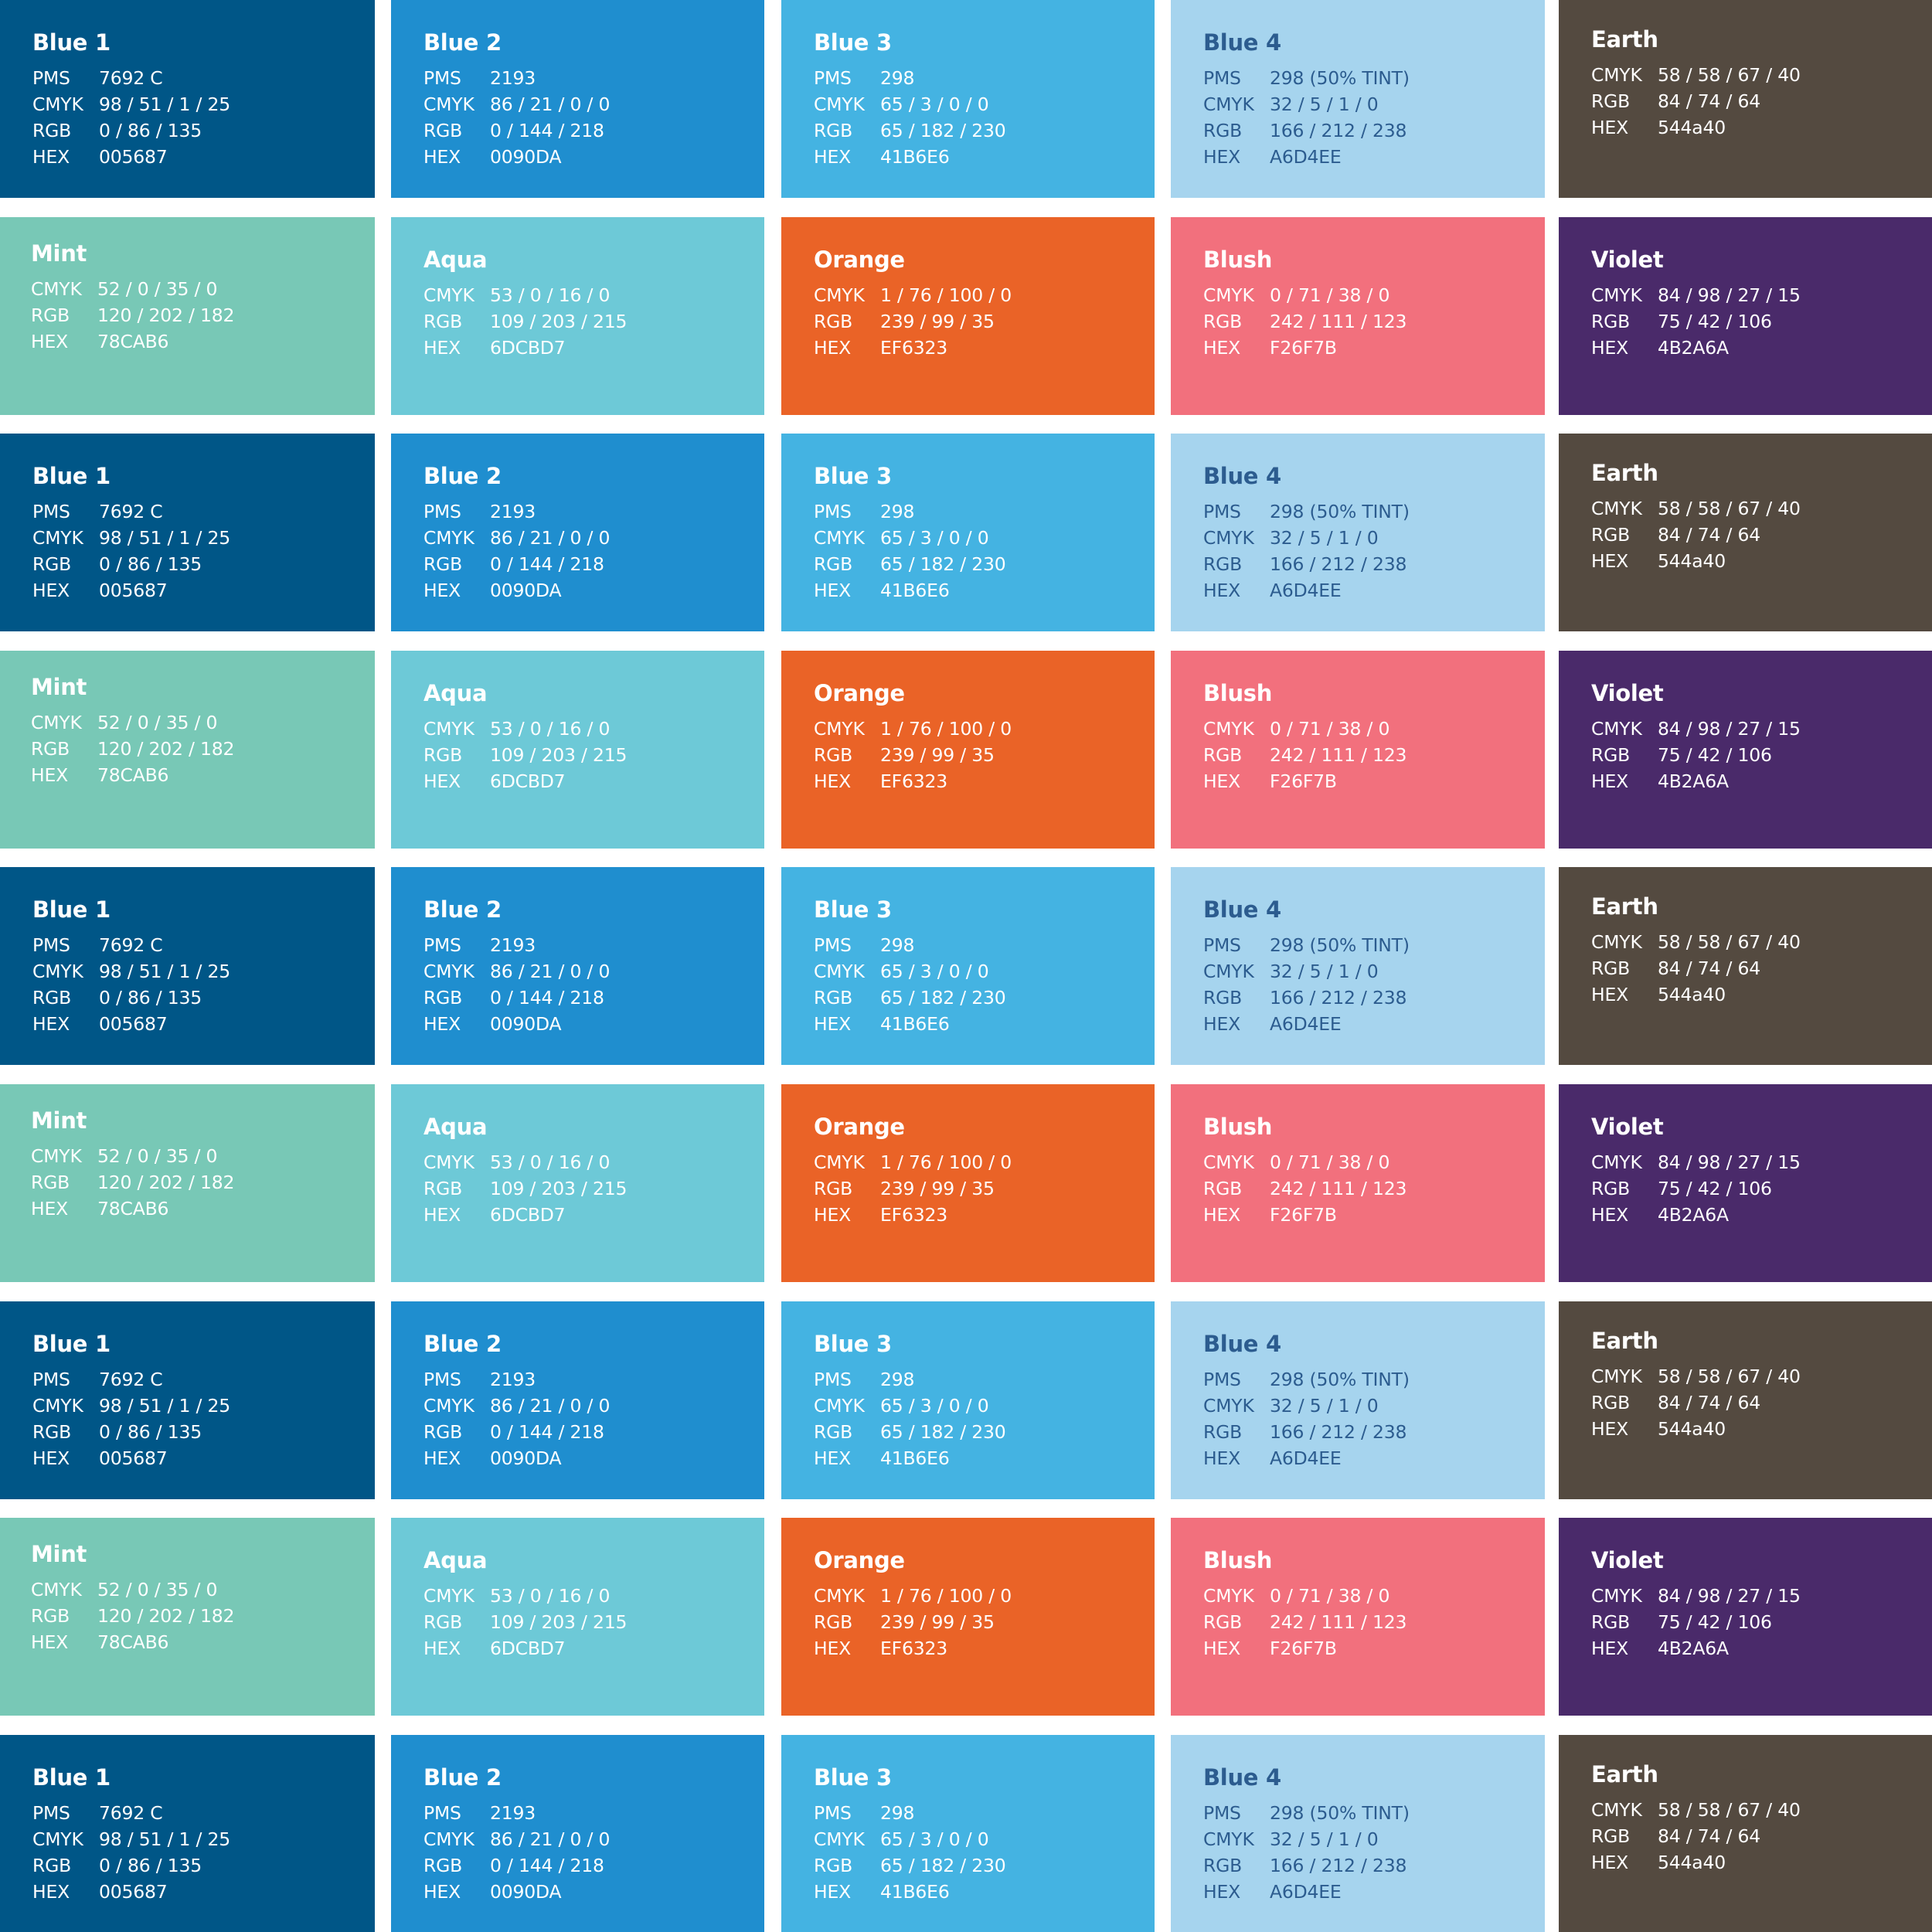 This screenshot has width=1932, height=1932. I want to click on swatch-spec-row: HEX 41B6E6, so click(985, 157).